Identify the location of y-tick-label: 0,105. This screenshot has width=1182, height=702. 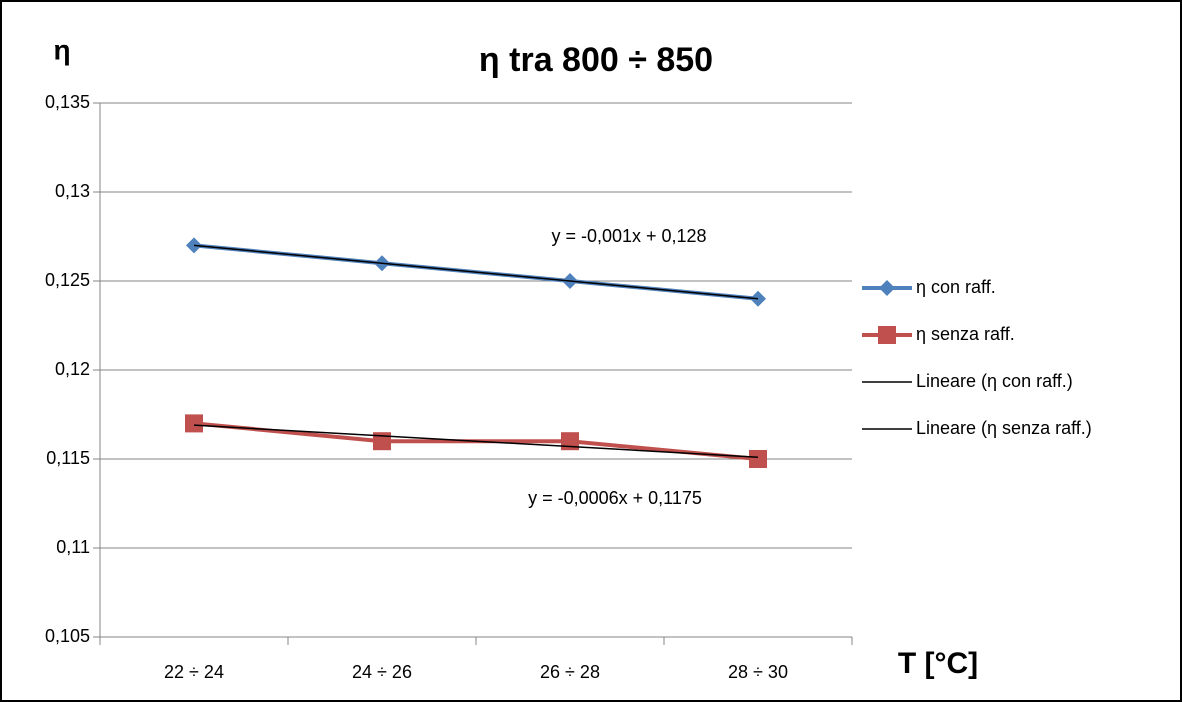
(67, 636).